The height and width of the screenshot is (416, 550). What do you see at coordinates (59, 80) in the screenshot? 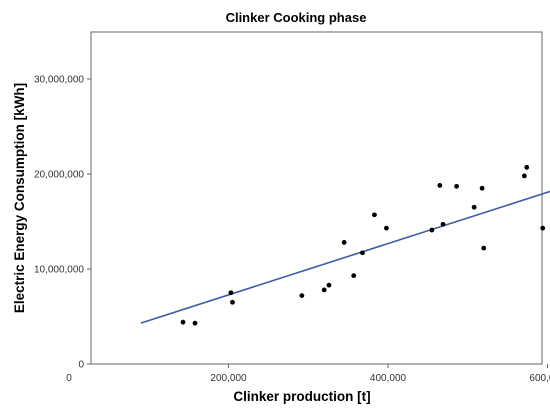
I see `y-tick-label: 30,000,000` at bounding box center [59, 80].